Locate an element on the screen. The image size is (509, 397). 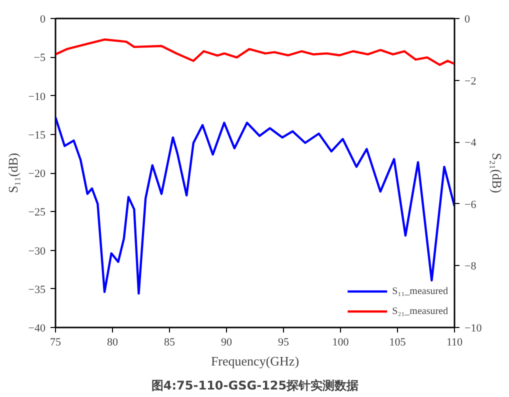
x-tick-label: 110 is located at coordinates (455, 342).